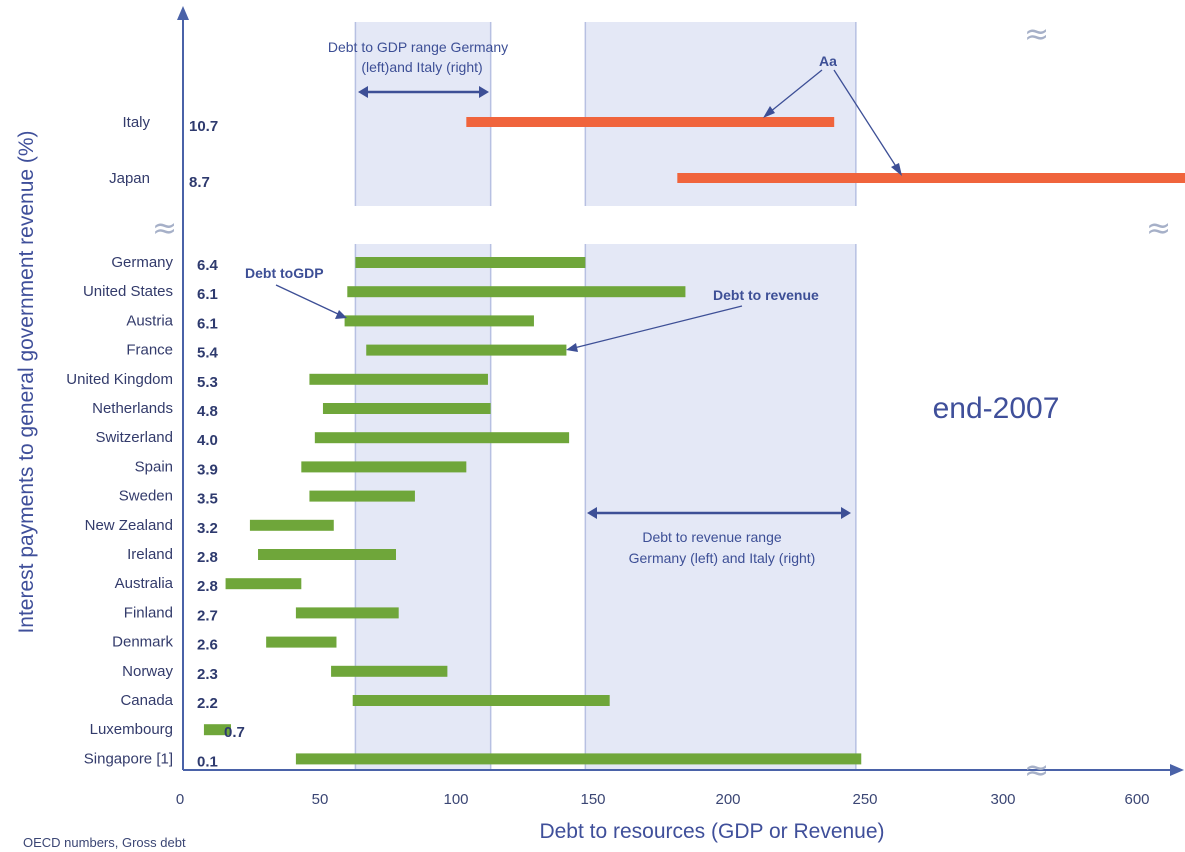 The height and width of the screenshot is (852, 1185). I want to click on country-label: Italy, so click(136, 122).